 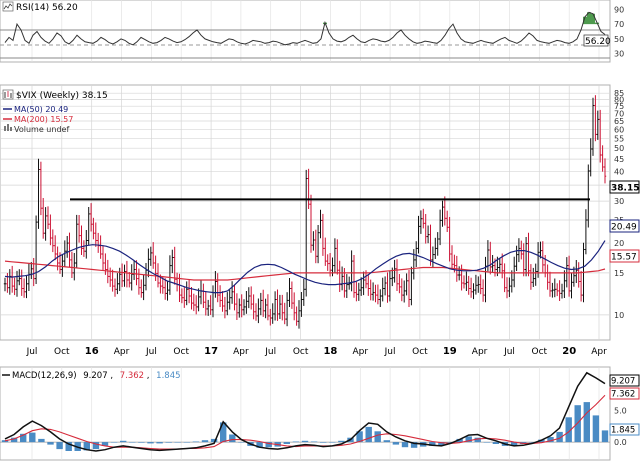 What do you see at coordinates (619, 39) in the screenshot?
I see `rsi-y-tick-label: 50` at bounding box center [619, 39].